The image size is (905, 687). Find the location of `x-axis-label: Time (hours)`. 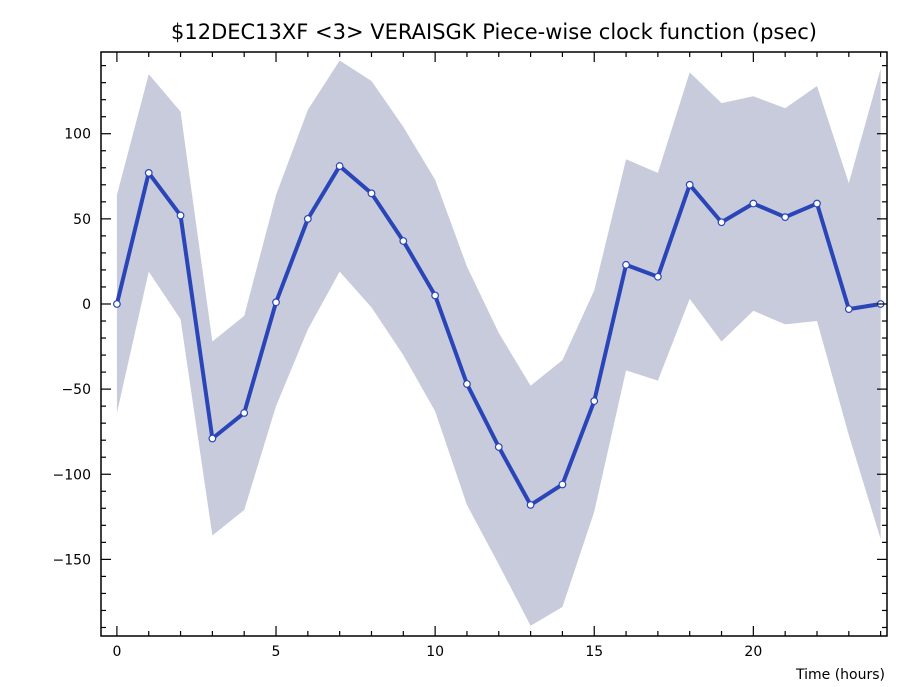

x-axis-label: Time (hours) is located at coordinates (840, 675).